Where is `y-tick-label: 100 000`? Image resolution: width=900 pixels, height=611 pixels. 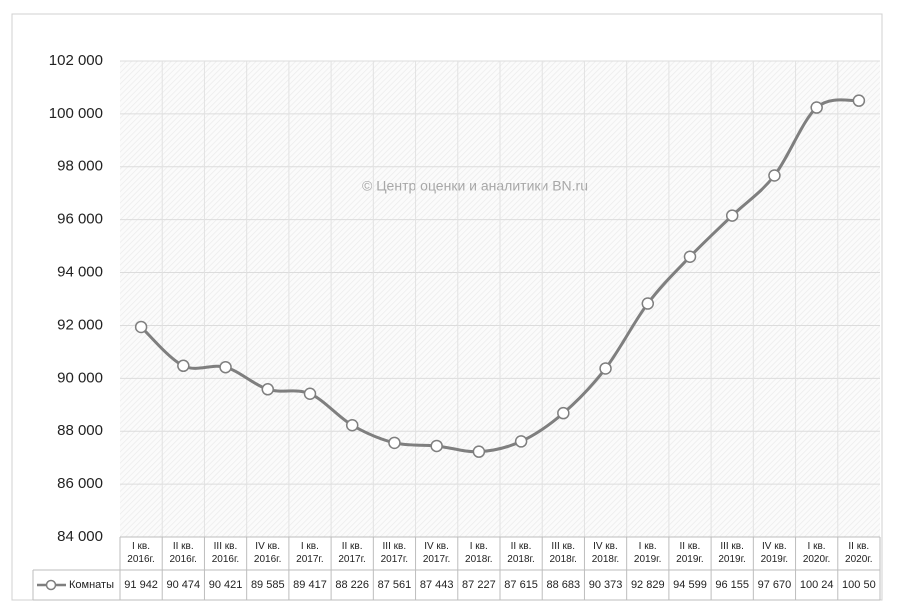 y-tick-label: 100 000 is located at coordinates (76, 113).